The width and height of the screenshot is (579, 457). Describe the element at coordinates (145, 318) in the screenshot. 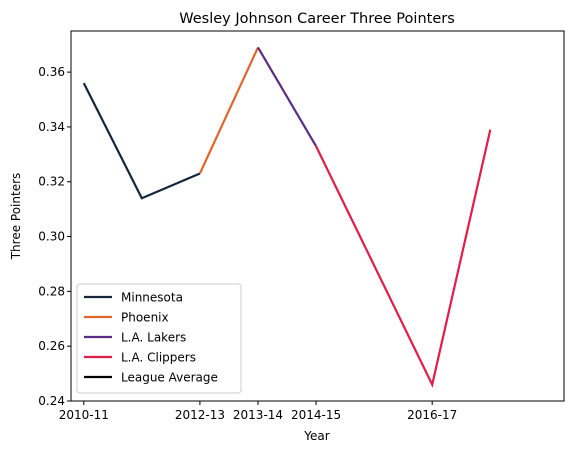

I see `legend-label-phoenix: Phoenix` at that location.